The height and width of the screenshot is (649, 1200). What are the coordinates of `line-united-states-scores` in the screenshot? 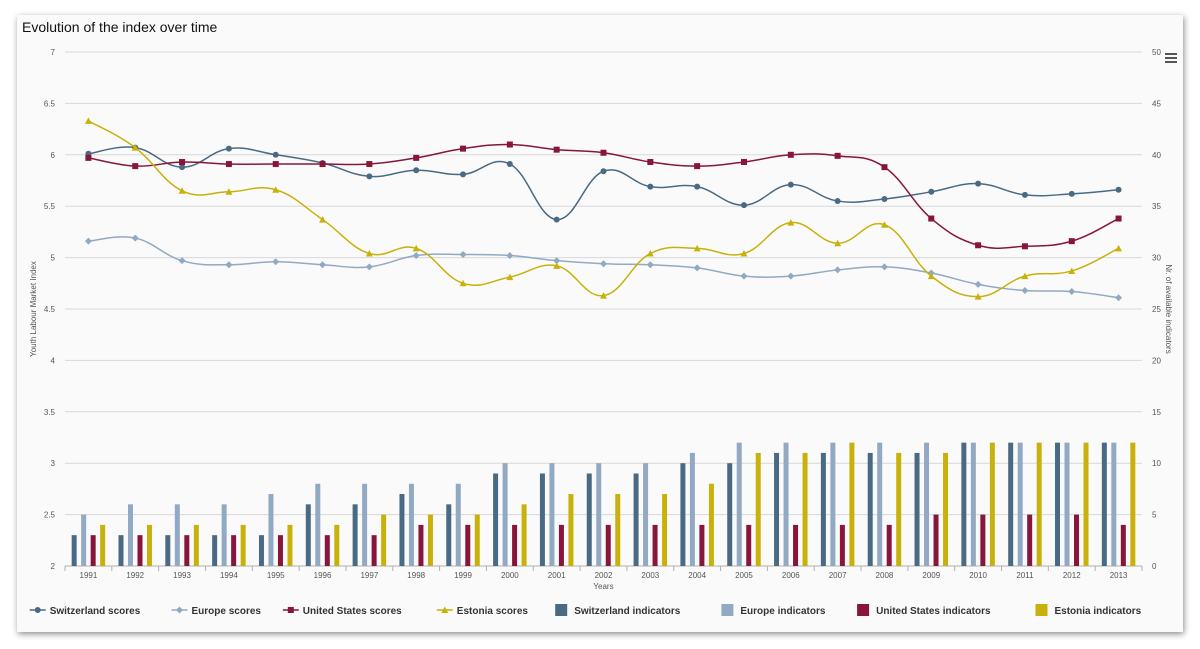 It's located at (603, 196).